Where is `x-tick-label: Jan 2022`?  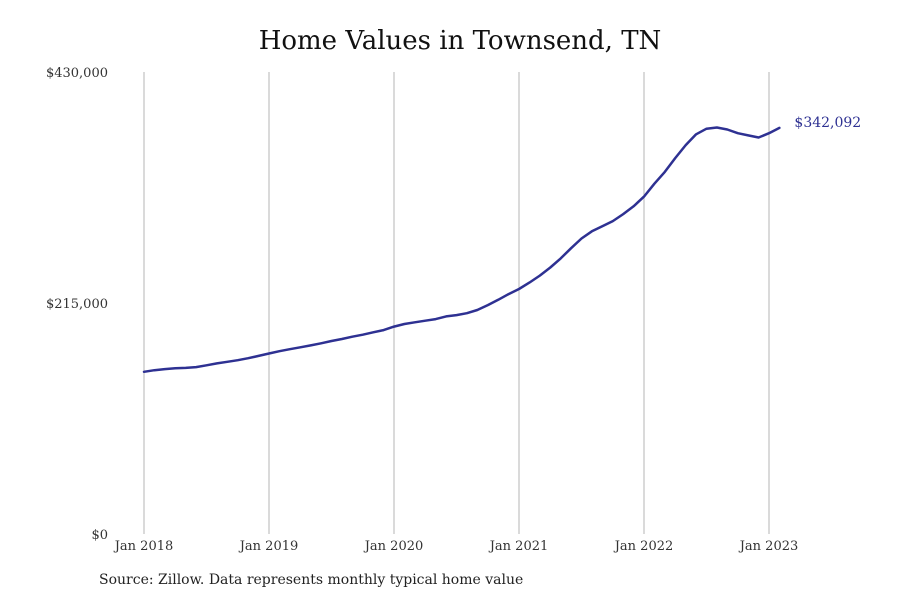
x-tick-label: Jan 2022 is located at coordinates (643, 546).